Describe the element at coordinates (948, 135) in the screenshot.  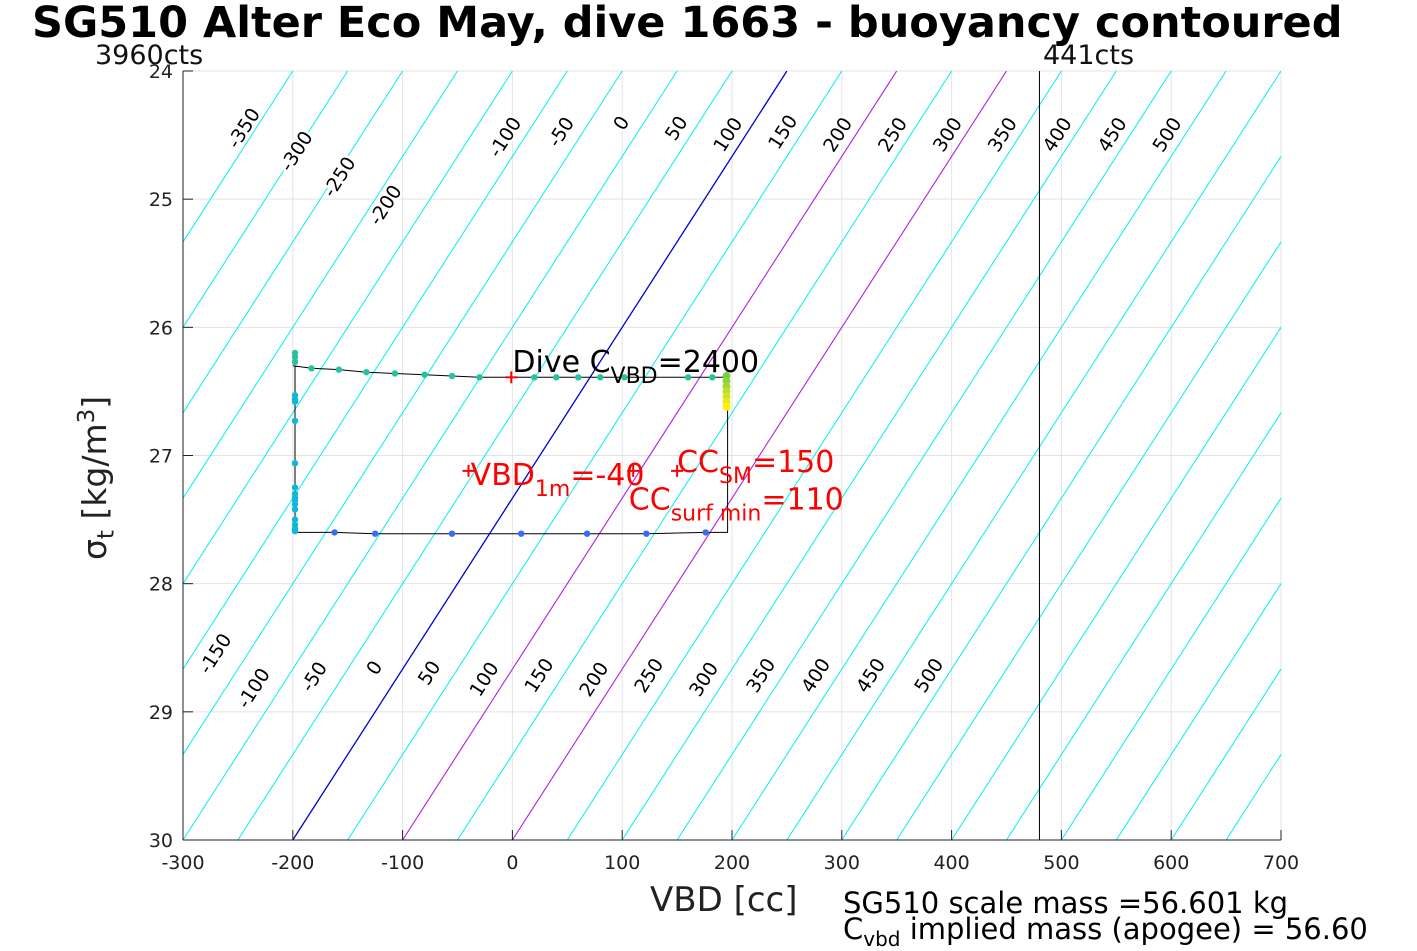
I see `contour-label-top: 300` at that location.